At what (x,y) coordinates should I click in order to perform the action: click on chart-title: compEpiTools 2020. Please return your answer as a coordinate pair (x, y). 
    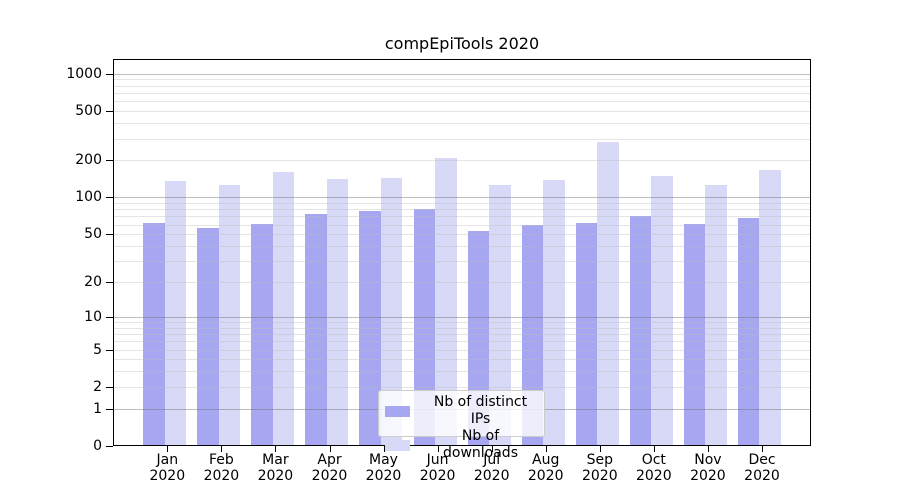
    Looking at the image, I should click on (462, 43).